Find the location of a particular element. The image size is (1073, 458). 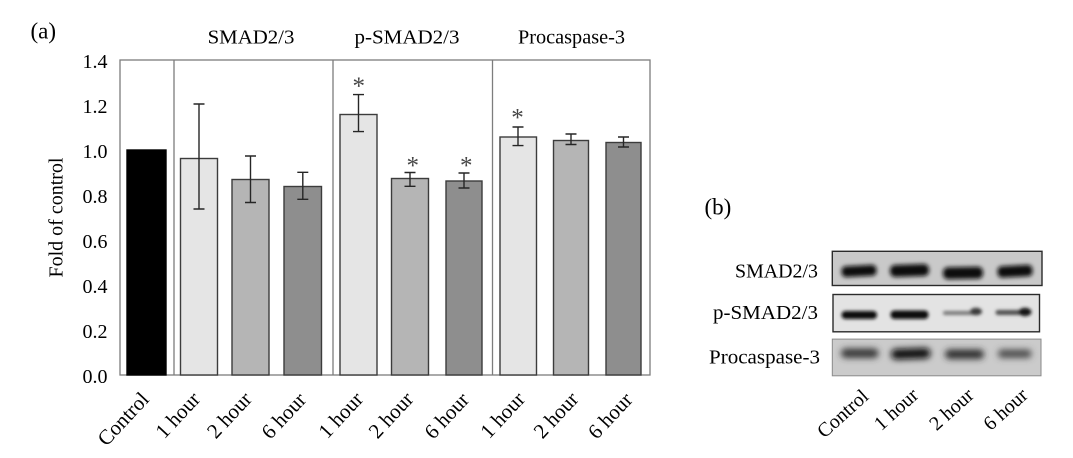

svg-text: 1.2 is located at coordinates (95, 107).